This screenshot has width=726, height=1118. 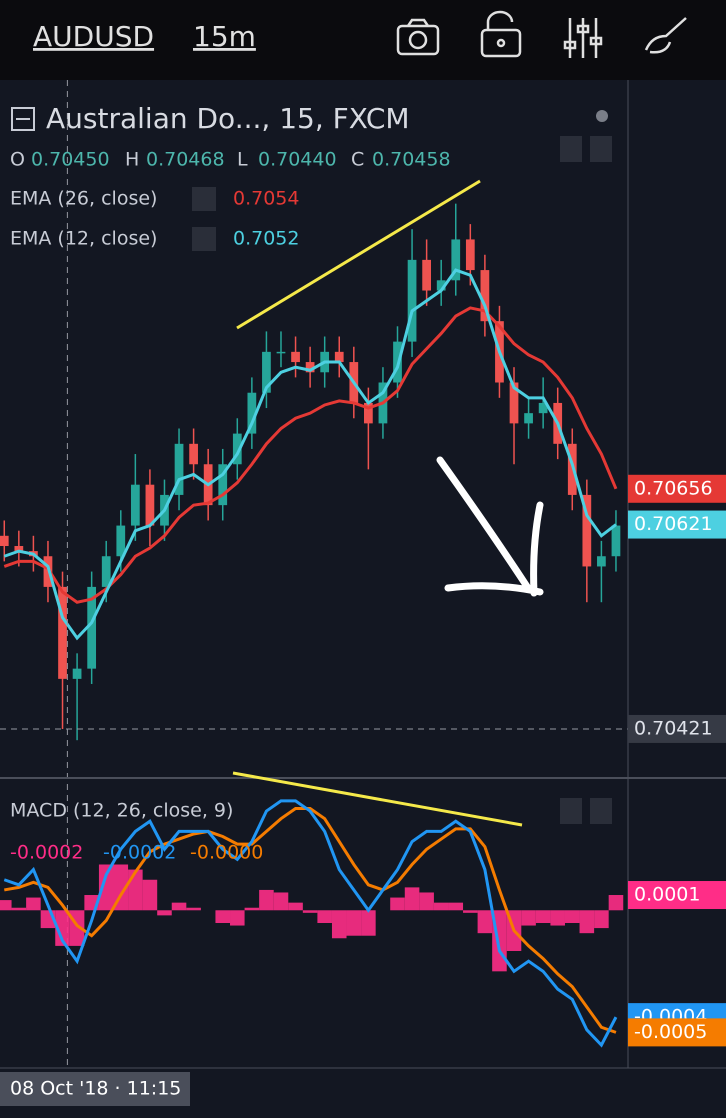 What do you see at coordinates (83, 239) in the screenshot?
I see `legend-name: EMA (12, close)` at bounding box center [83, 239].